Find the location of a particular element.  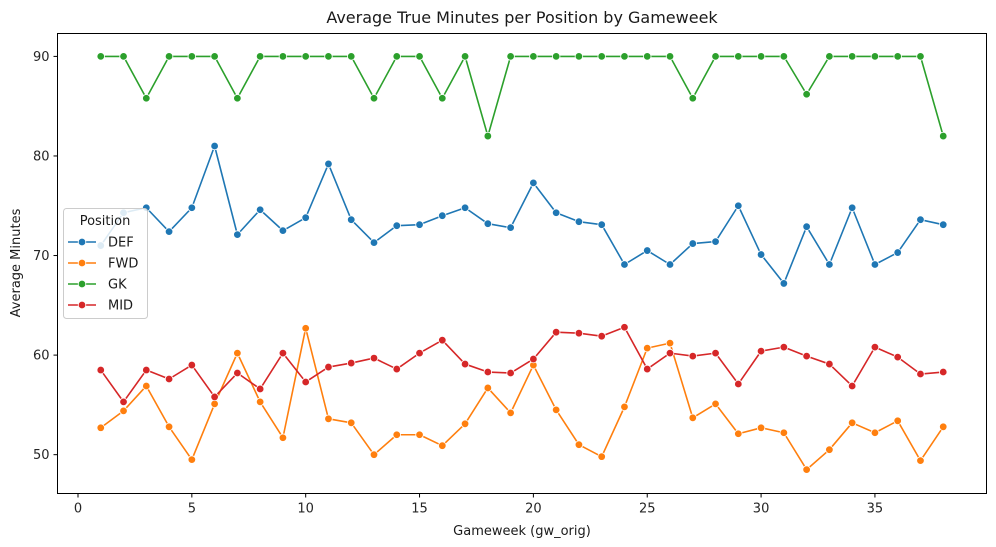

y-tick-label: 70 is located at coordinates (41, 256).